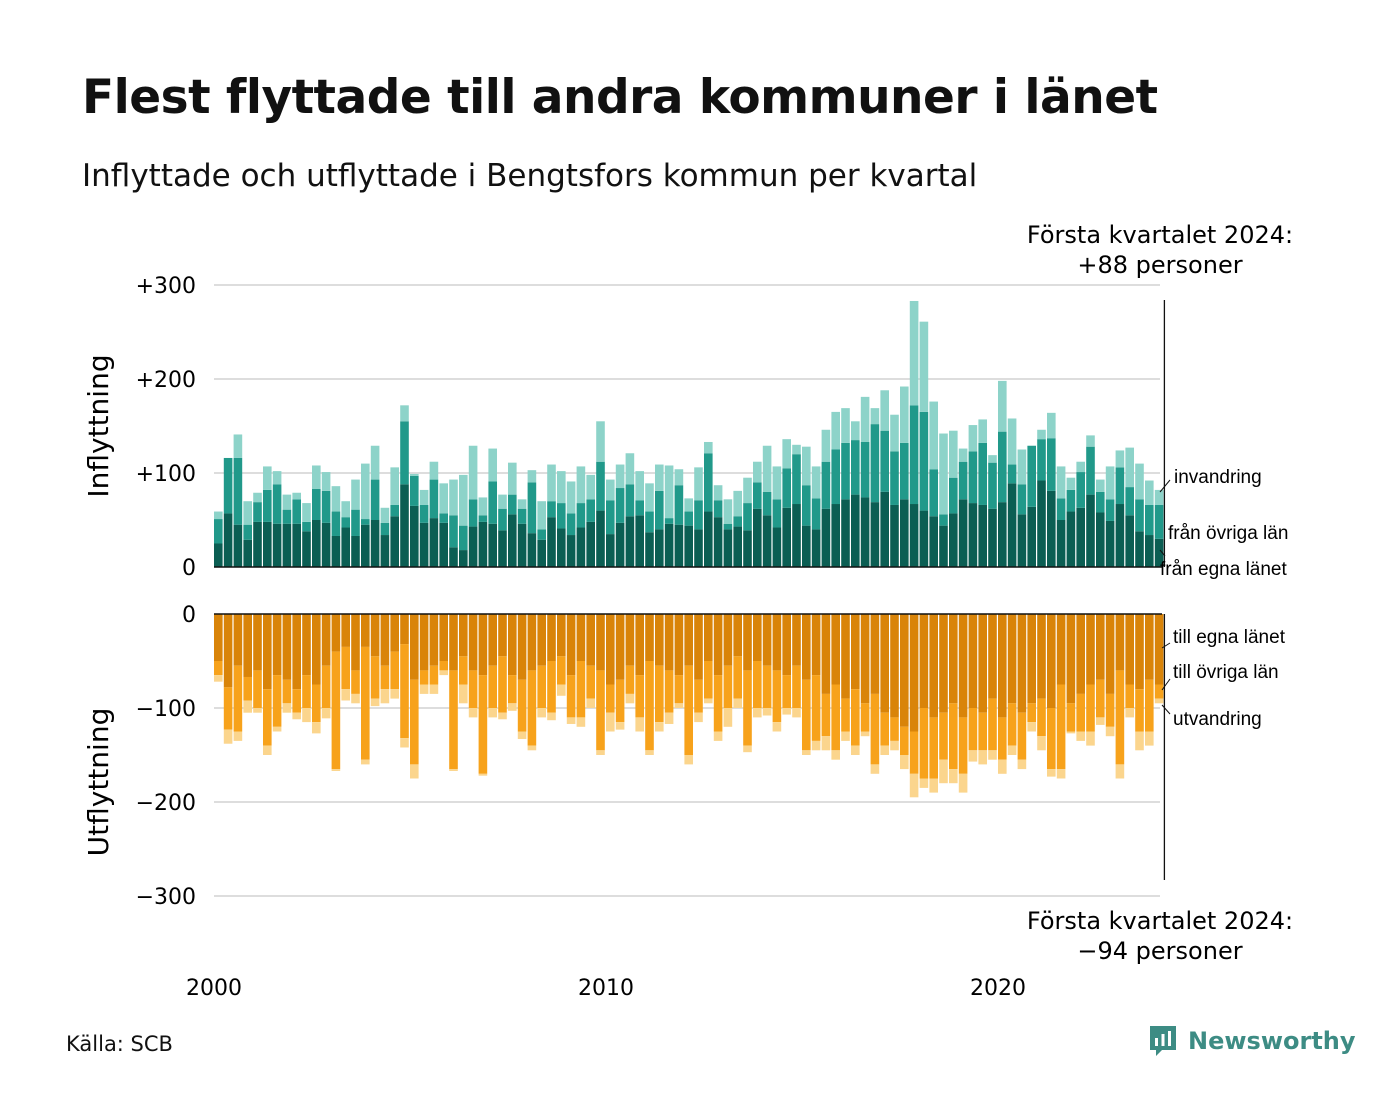 The width and height of the screenshot is (1400, 1120). I want to click on leader-line-fran-egna-lanet, so click(1162, 553).